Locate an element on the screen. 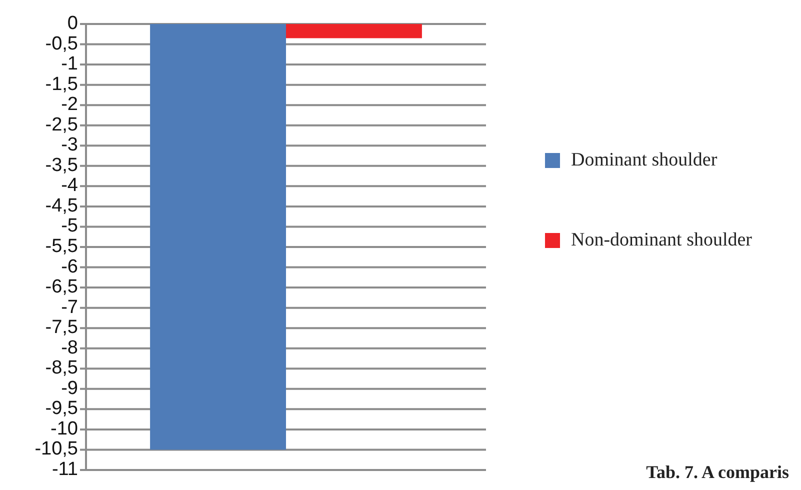 Image resolution: width=801 pixels, height=490 pixels. y-tick-label: -2,5 is located at coordinates (61, 125).